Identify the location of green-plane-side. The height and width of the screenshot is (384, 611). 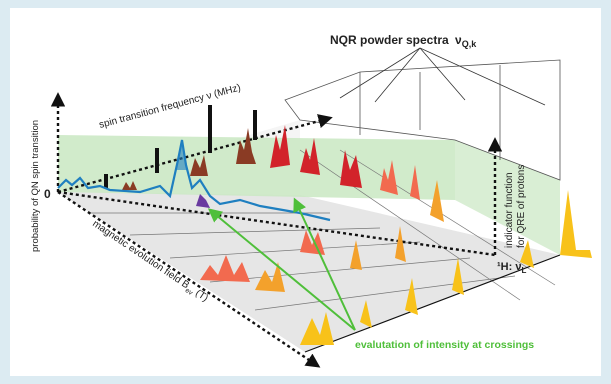
(507, 197).